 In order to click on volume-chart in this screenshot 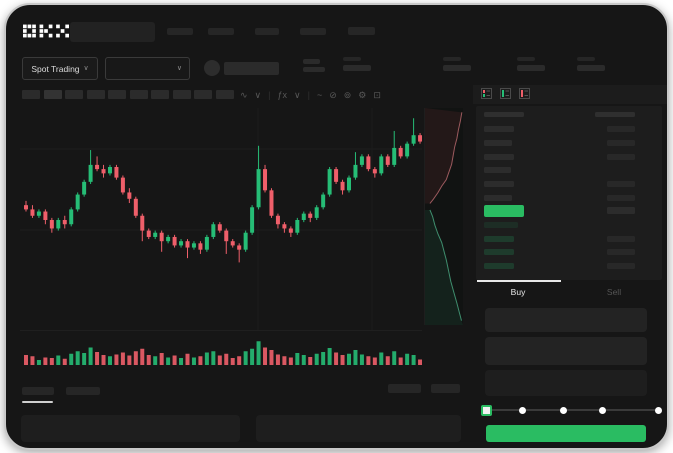, I will do `click(221, 351)`.